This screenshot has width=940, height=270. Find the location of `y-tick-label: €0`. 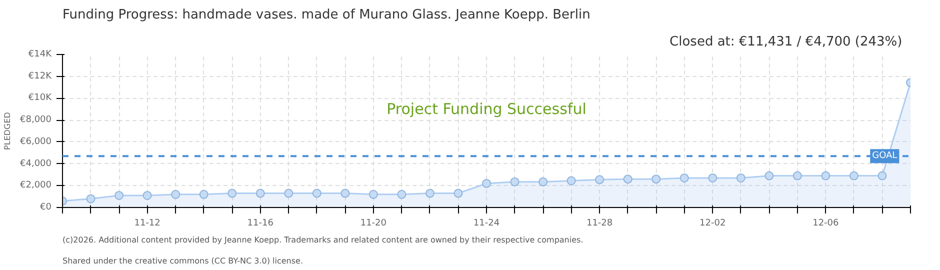

y-tick-label: €0 is located at coordinates (46, 207).